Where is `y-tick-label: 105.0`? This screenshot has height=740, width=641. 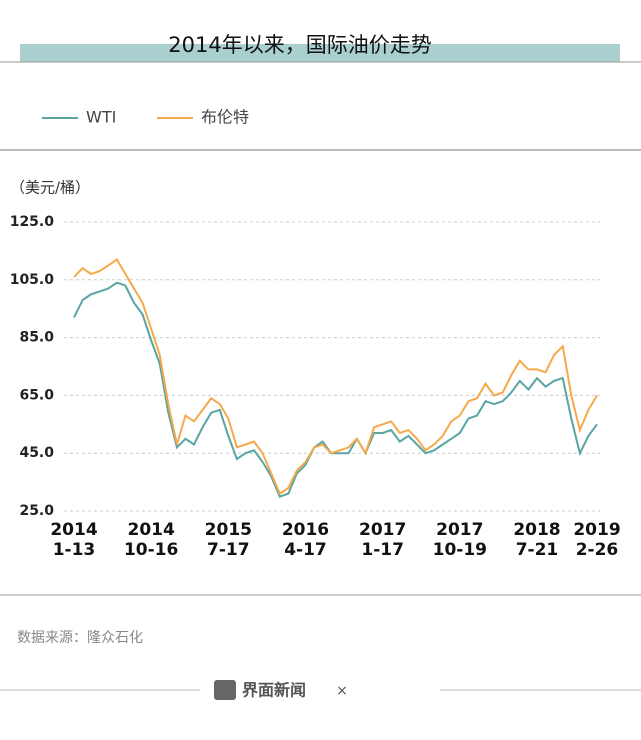 y-tick-label: 105.0 is located at coordinates (32, 280).